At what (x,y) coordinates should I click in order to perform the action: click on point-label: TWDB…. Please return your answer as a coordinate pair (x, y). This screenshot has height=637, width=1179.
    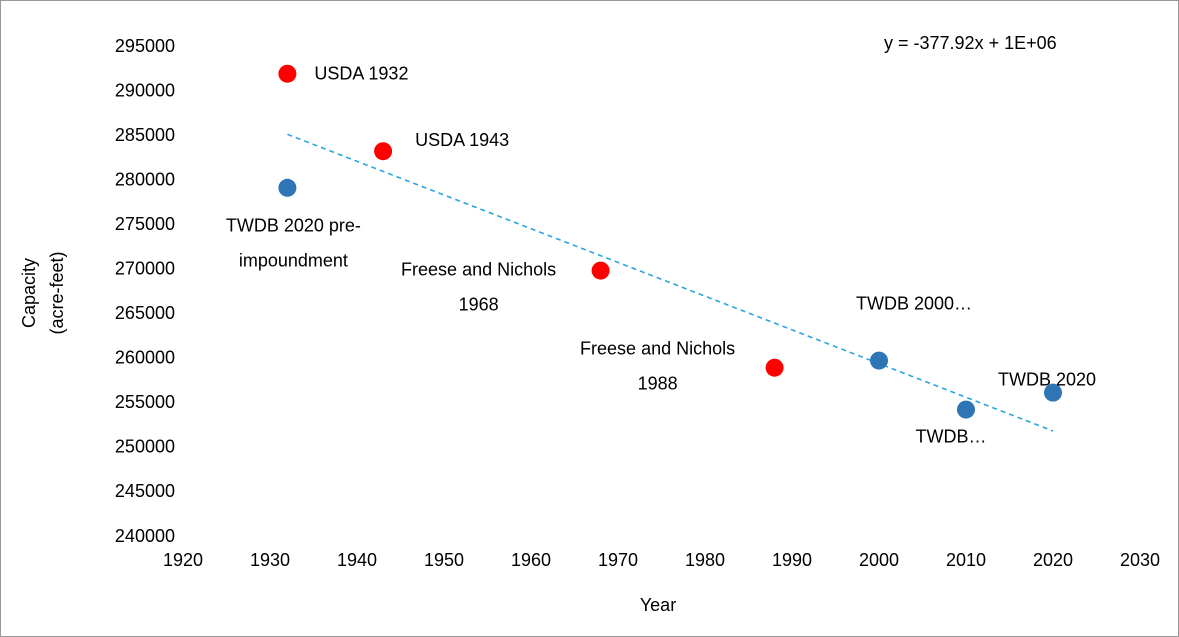
    Looking at the image, I should click on (951, 436).